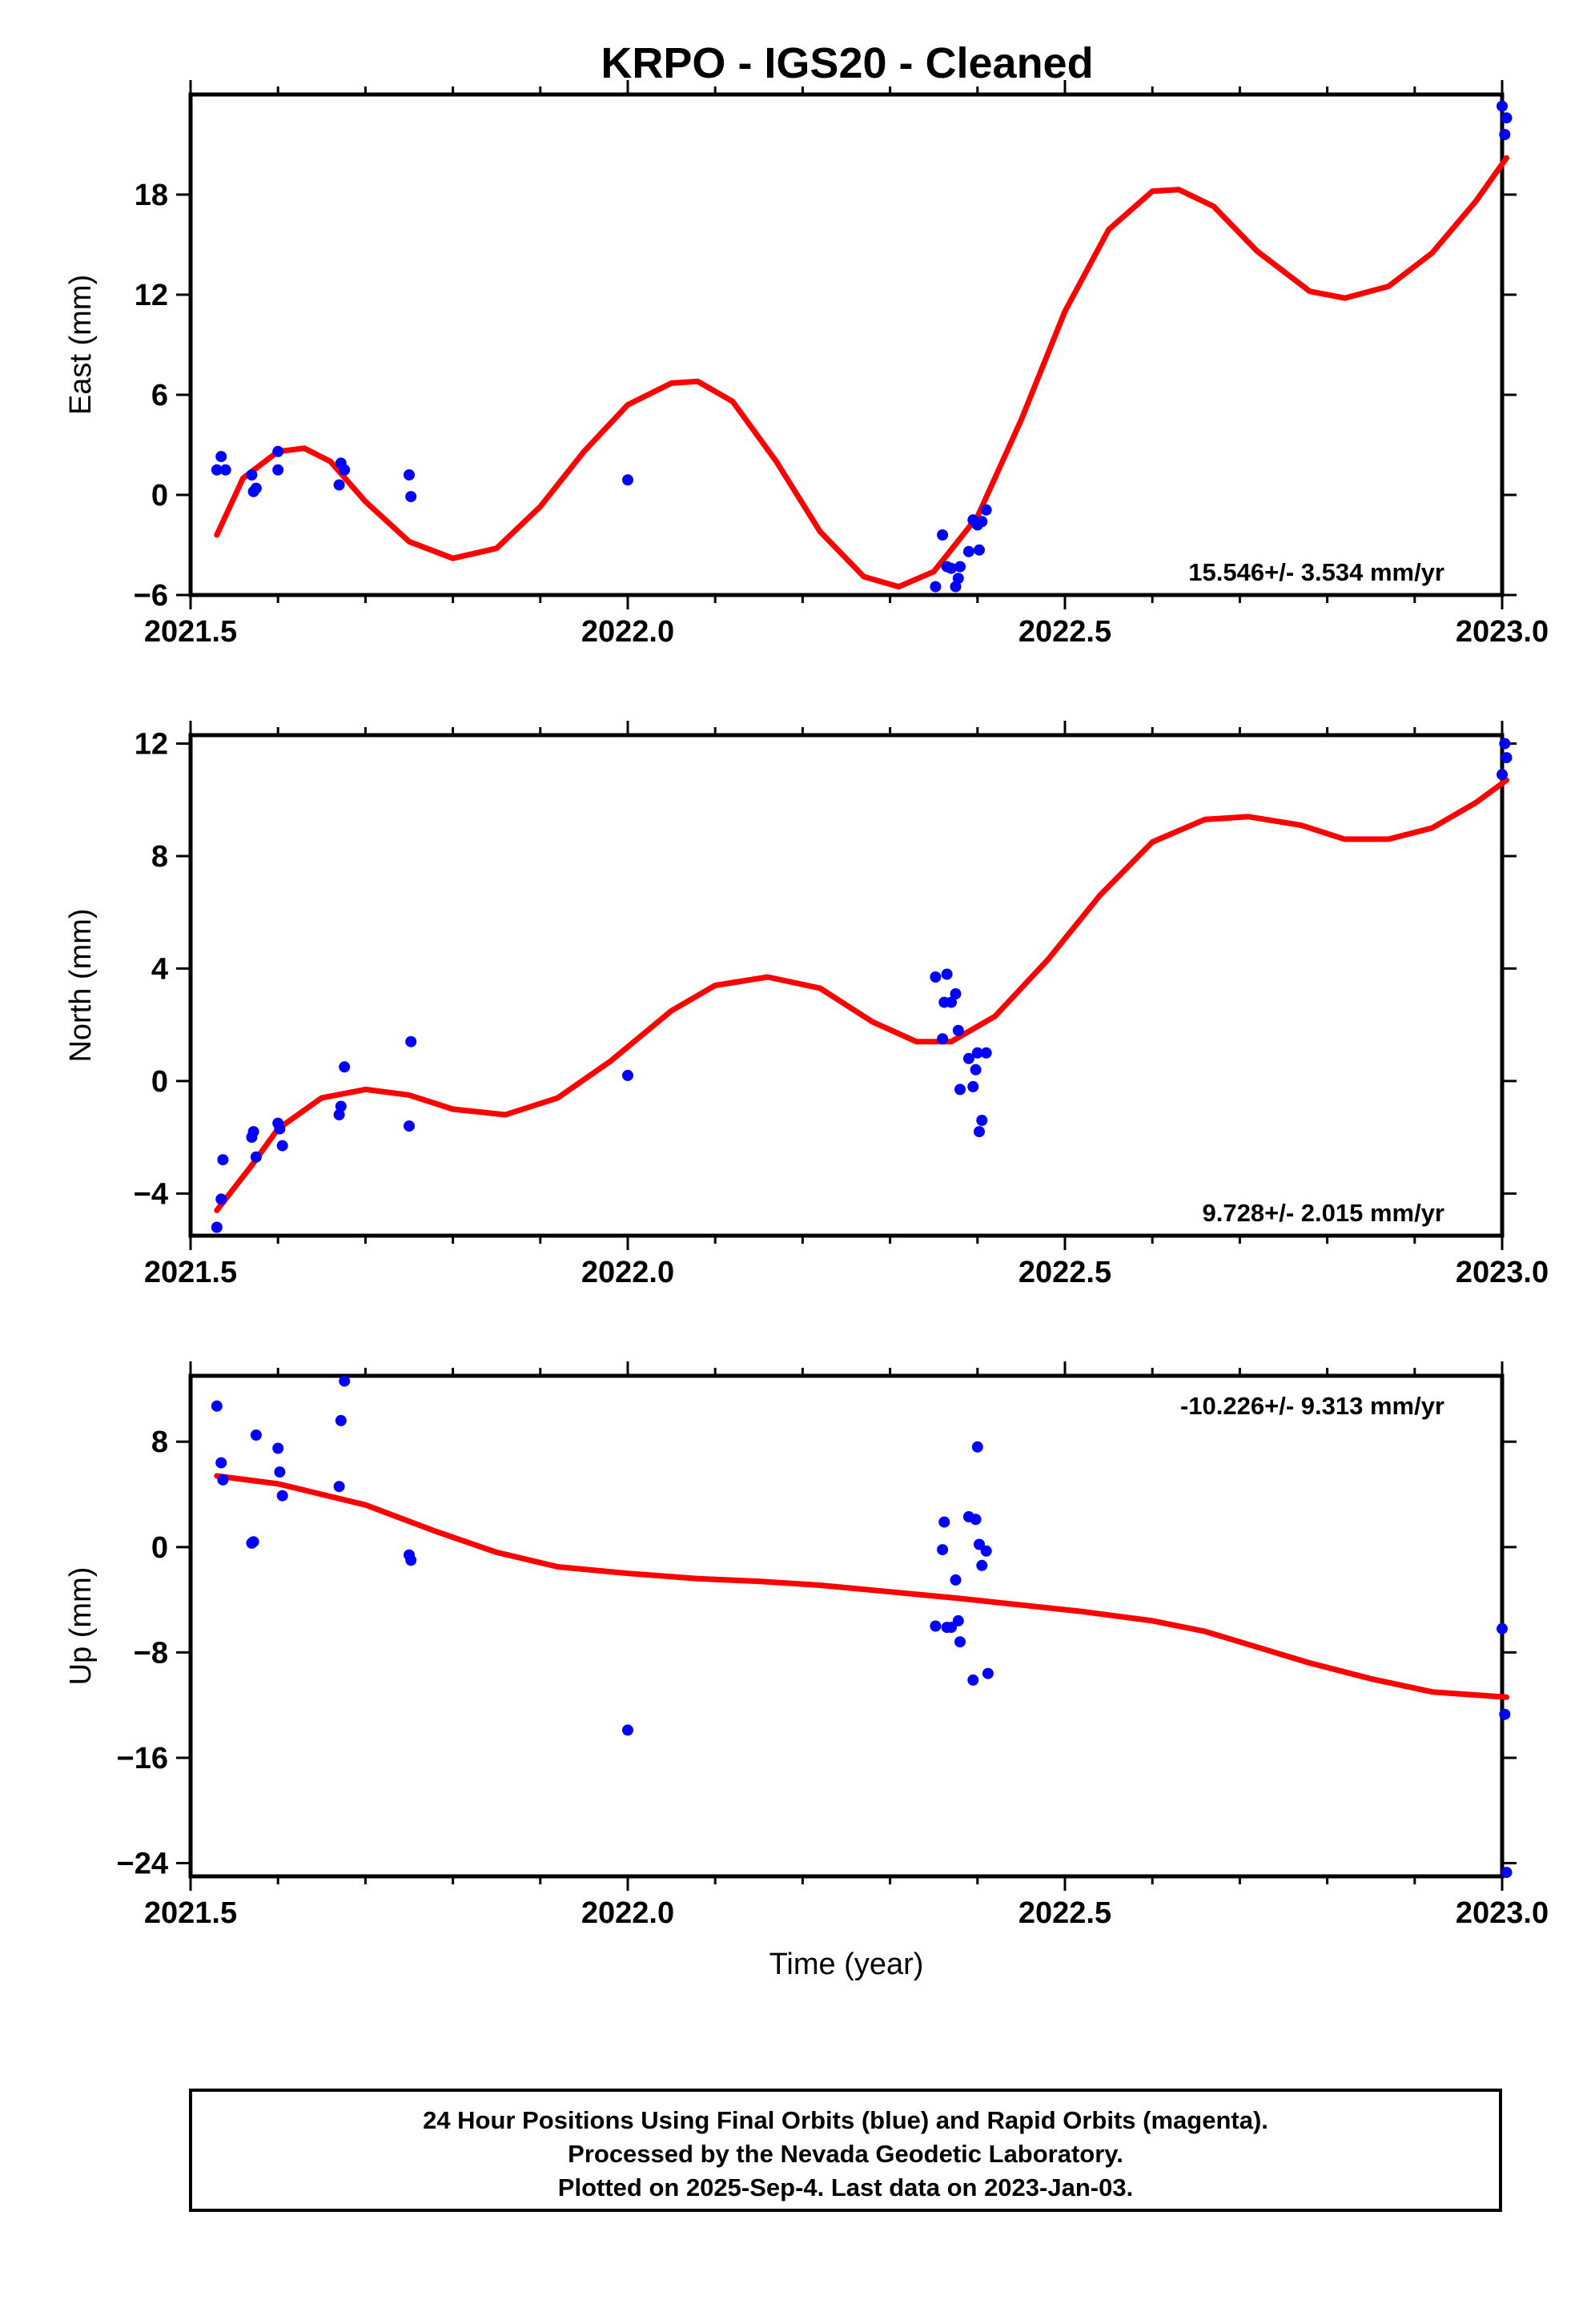 The height and width of the screenshot is (2324, 1587). What do you see at coordinates (142, 1864) in the screenshot?
I see `up-ytick-label: −24` at bounding box center [142, 1864].